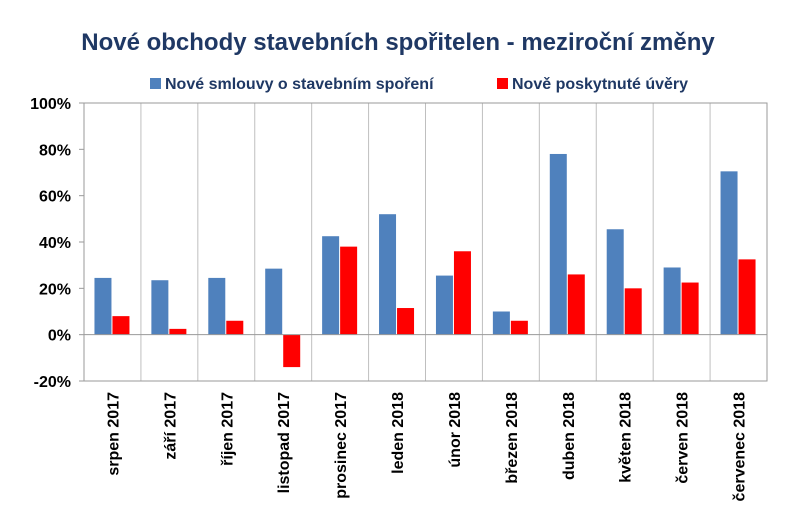  Describe the element at coordinates (55, 150) in the screenshot. I see `y-tick-label: 80%` at that location.